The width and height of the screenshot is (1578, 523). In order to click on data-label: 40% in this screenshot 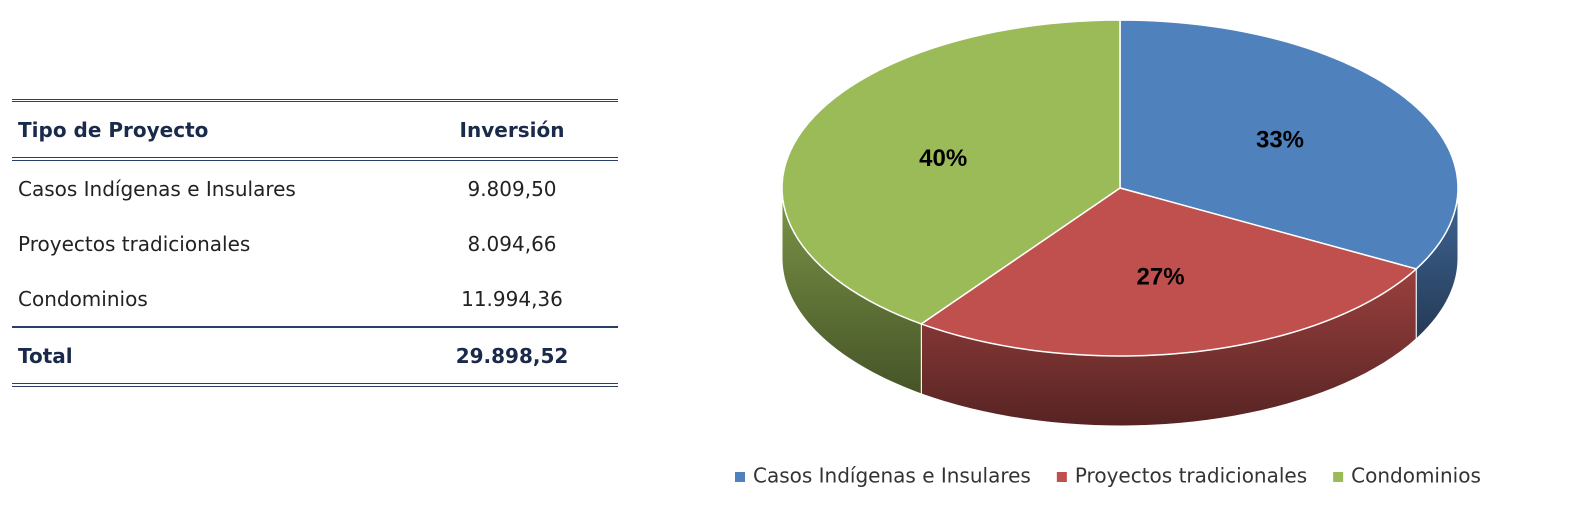, I will do `click(943, 158)`.